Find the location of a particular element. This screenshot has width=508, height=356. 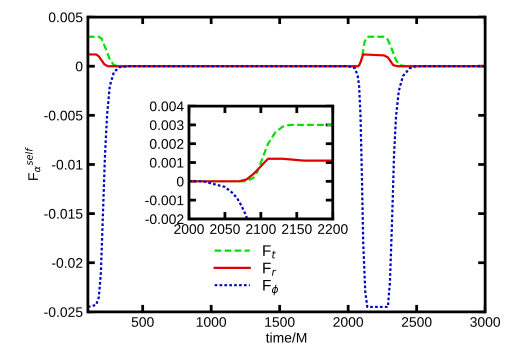

x-tick-label: 2500 is located at coordinates (417, 322).